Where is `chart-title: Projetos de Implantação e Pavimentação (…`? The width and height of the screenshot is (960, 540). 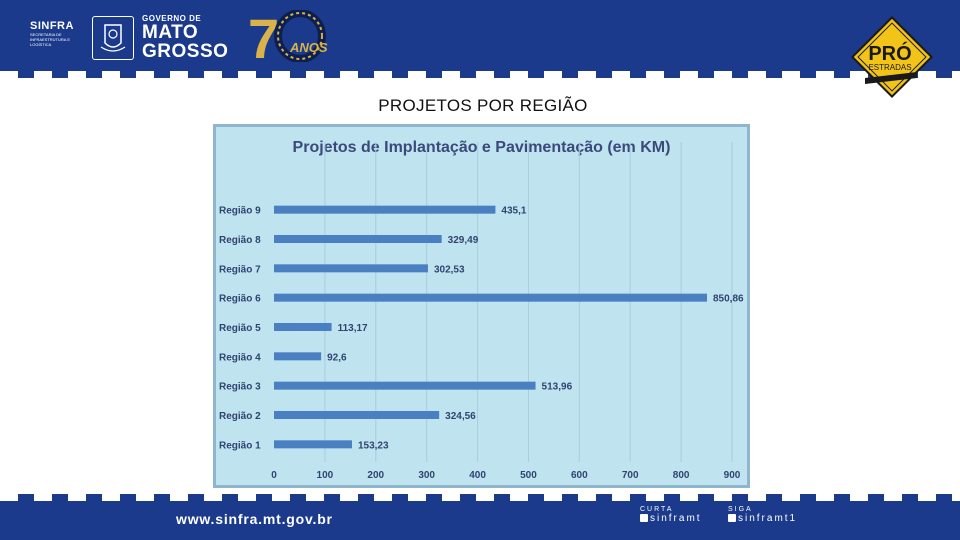
chart-title: Projetos de Implantação e Pavimentação (… is located at coordinates (482, 147).